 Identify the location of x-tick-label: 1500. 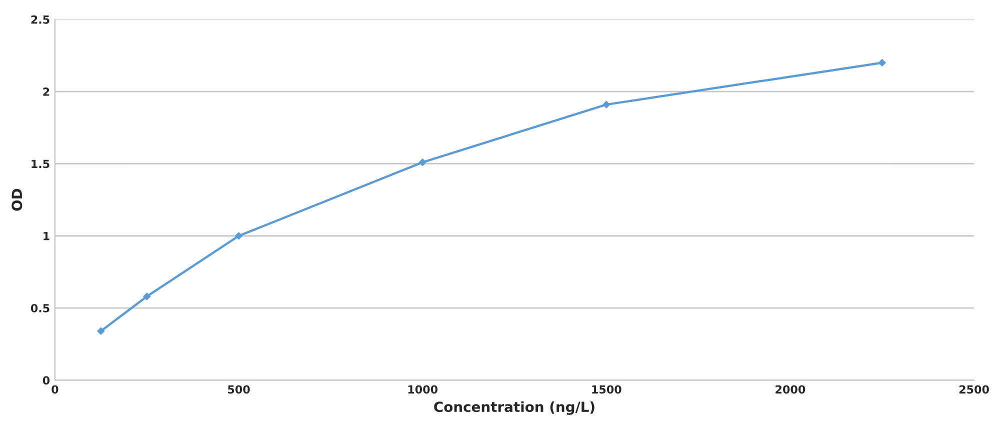
(607, 389).